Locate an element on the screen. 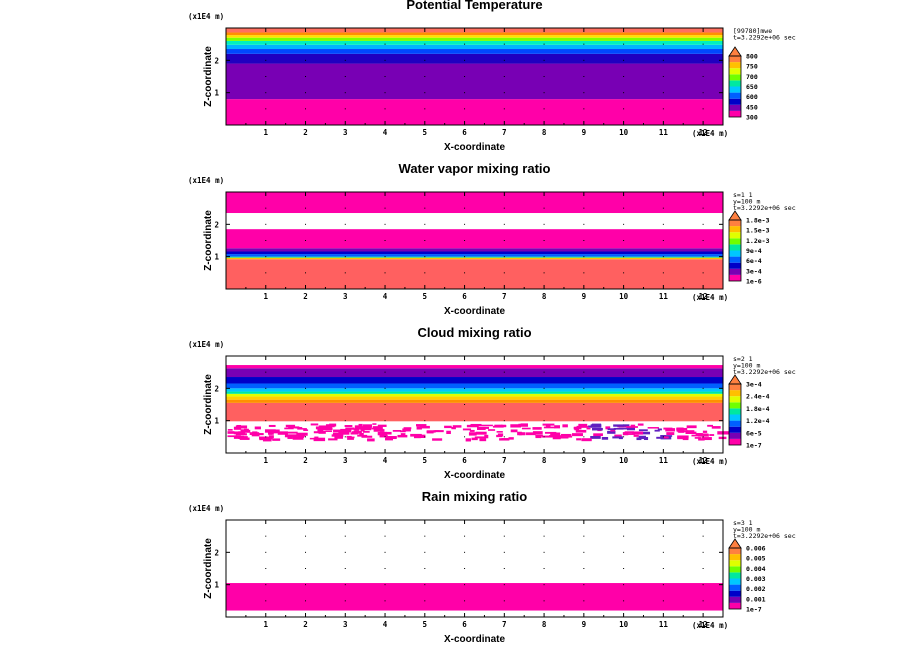 This screenshot has height=654, width=904. x-tick-label: 7 is located at coordinates (504, 460).